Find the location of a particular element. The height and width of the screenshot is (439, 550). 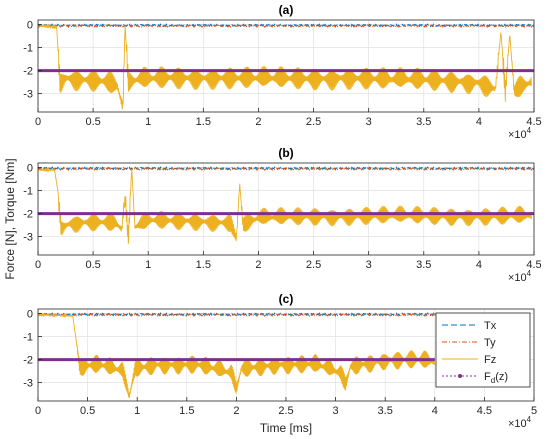

shared-y-axis-label: Force [N], Torque [Nm] is located at coordinates (10, 218).